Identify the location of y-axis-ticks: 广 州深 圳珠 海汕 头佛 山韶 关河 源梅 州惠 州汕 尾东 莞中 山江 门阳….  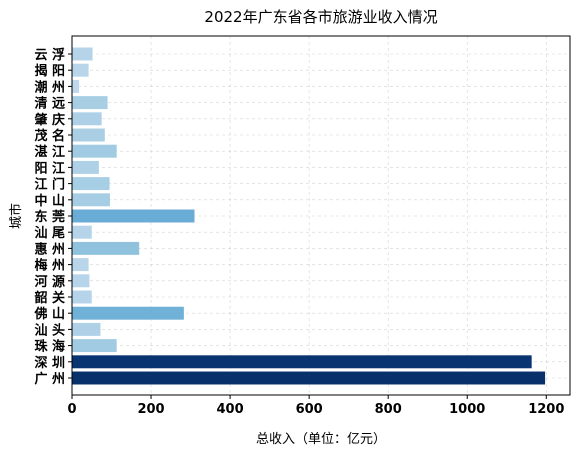
(52, 217).